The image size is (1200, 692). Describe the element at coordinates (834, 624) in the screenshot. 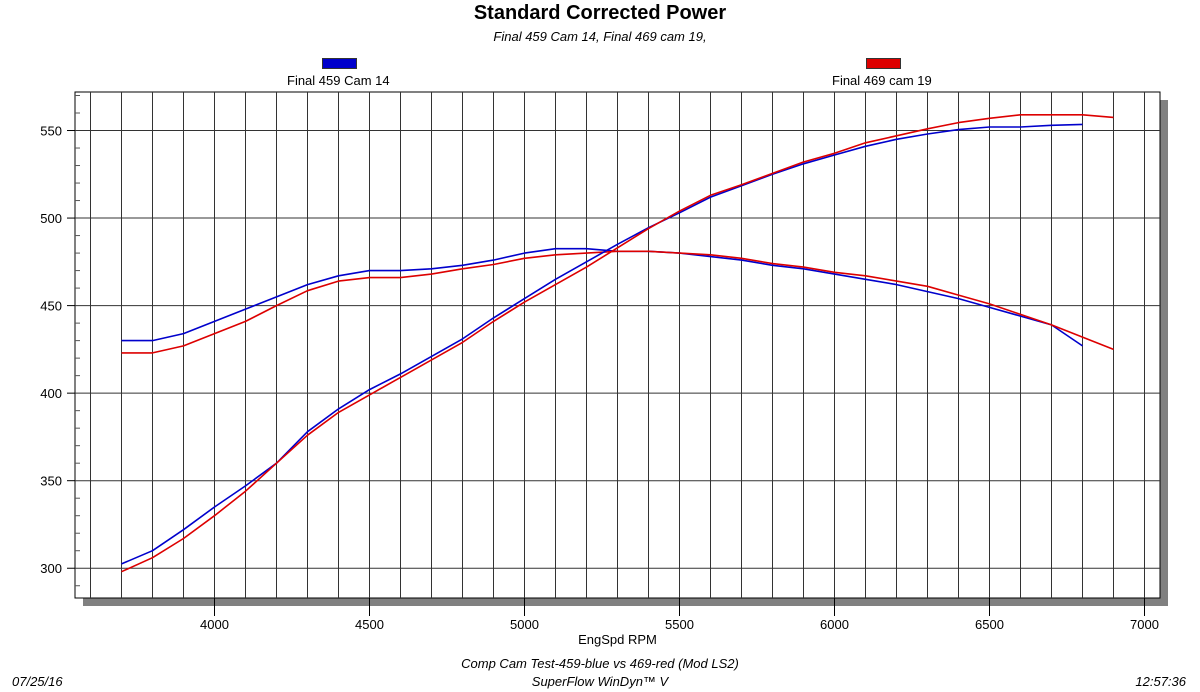

I see `x-tick-label: 6000` at that location.